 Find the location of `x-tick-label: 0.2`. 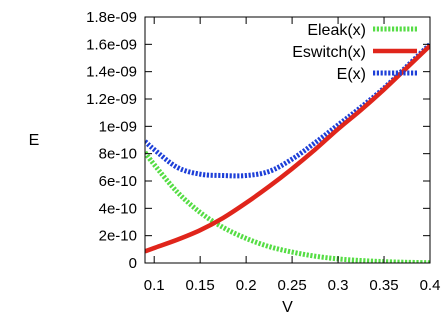

x-tick-label: 0.2 is located at coordinates (246, 285).